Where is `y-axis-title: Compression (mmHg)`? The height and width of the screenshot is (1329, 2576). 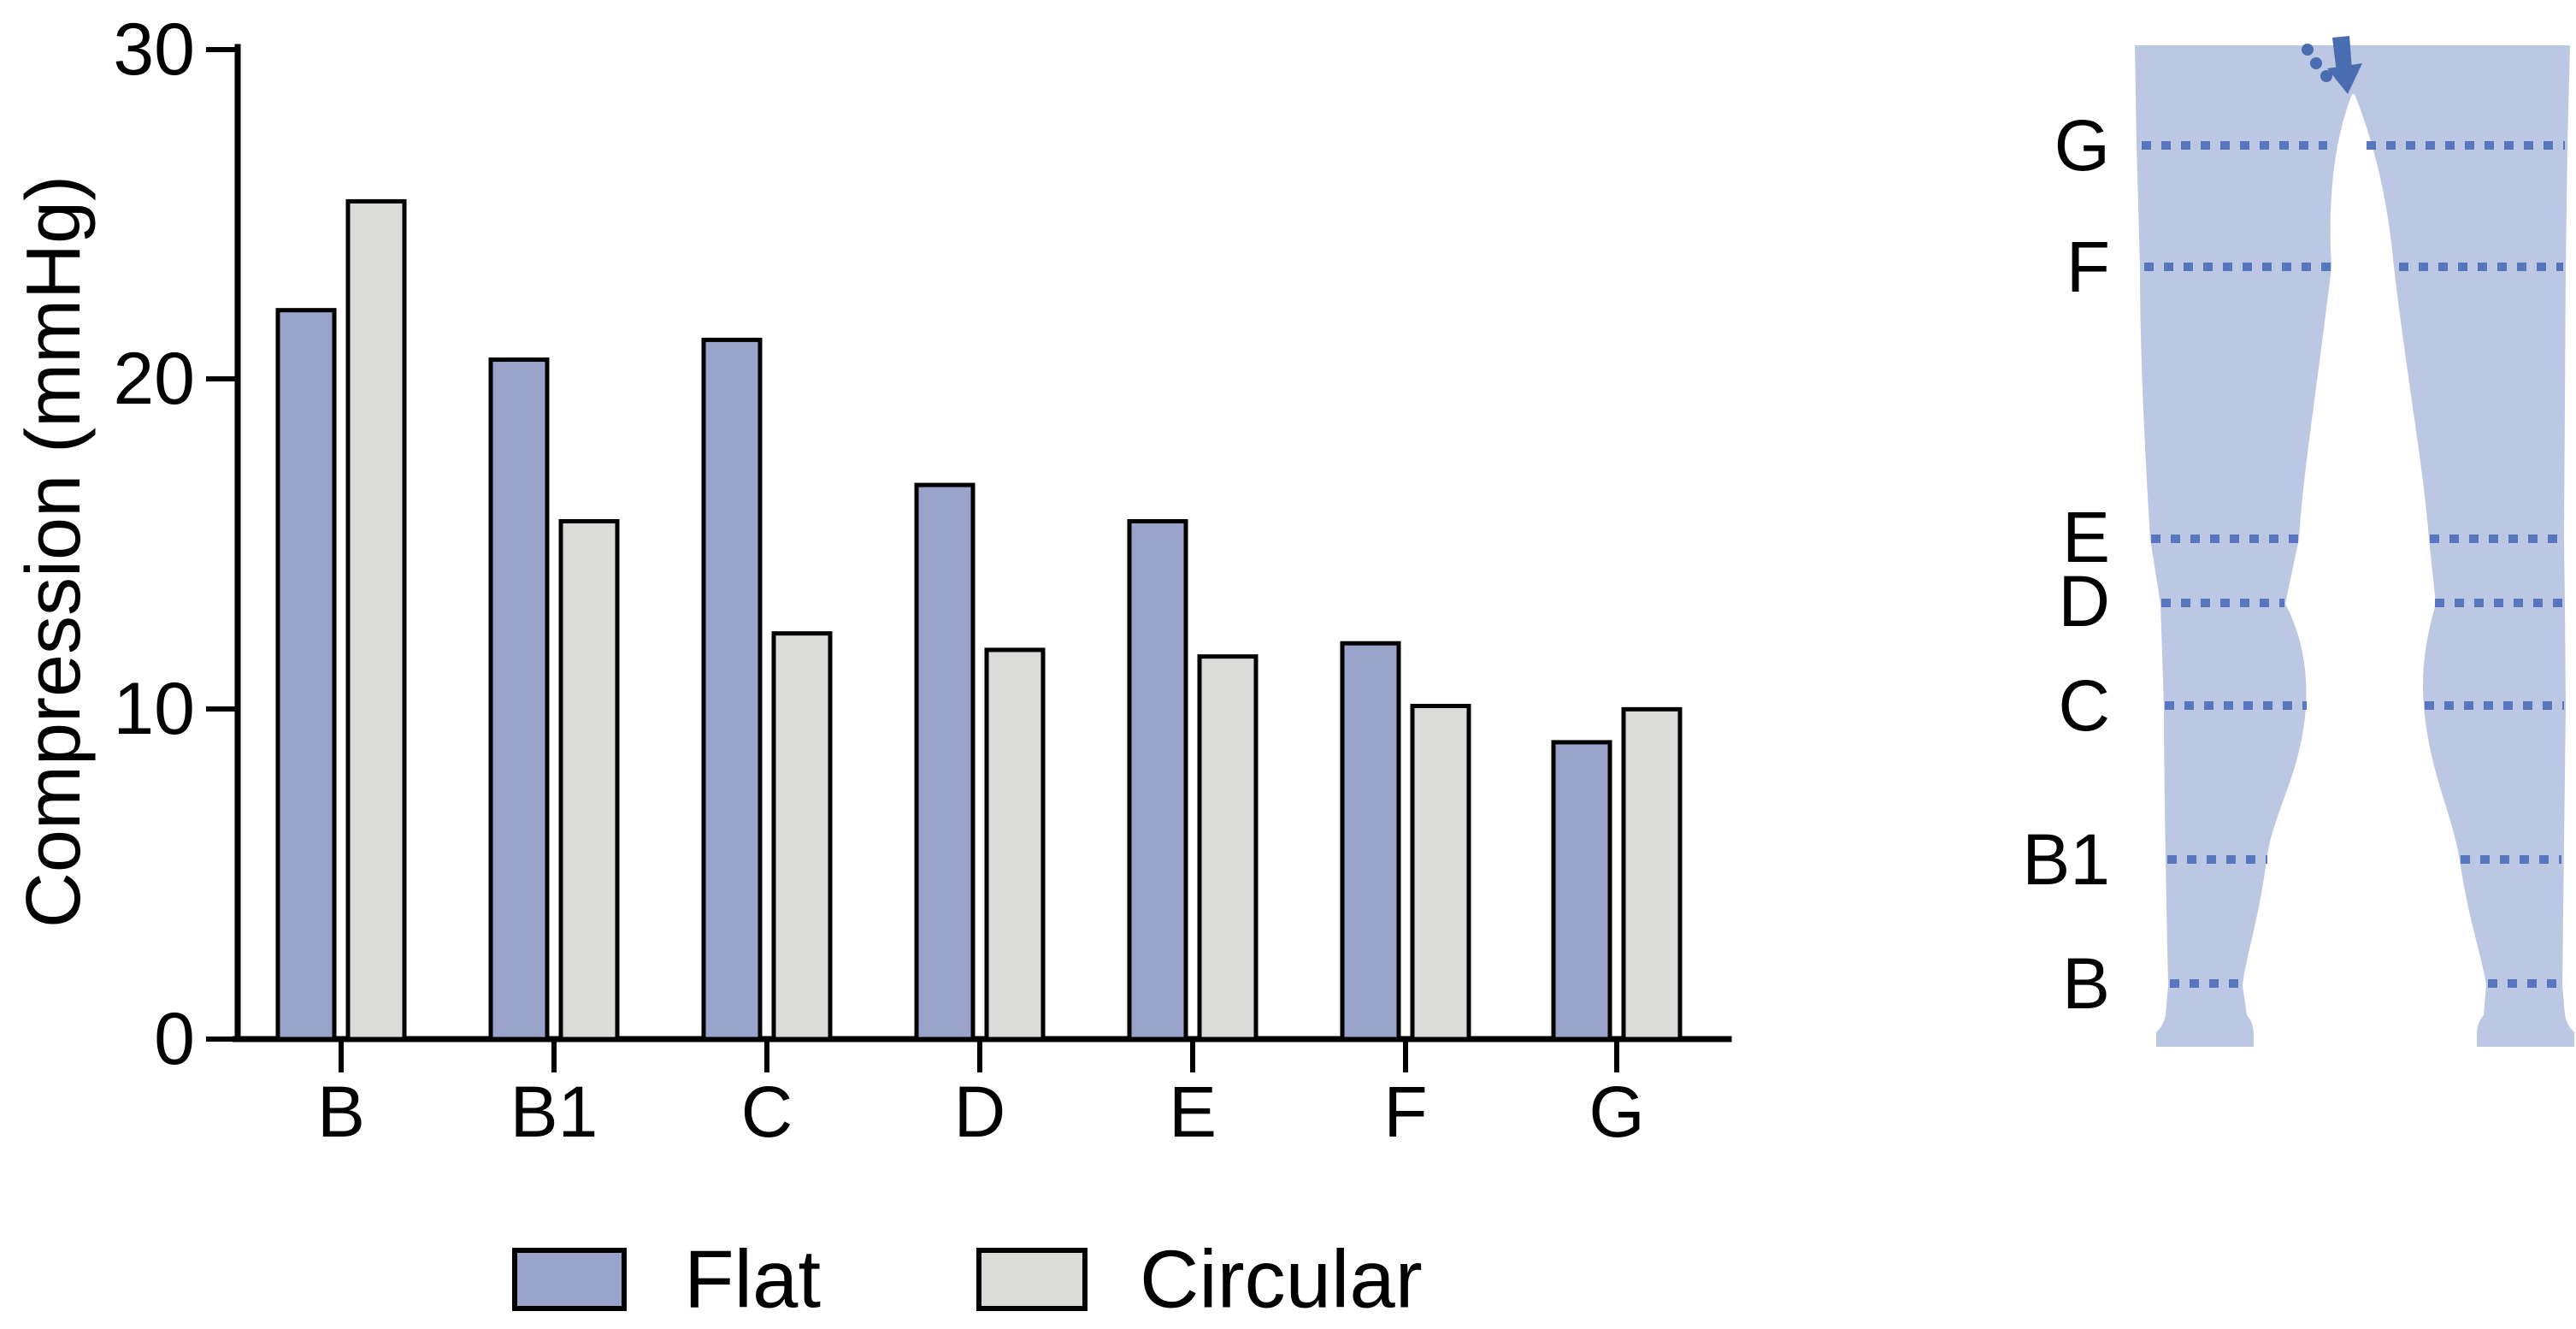
y-axis-title: Compression (mmHg) is located at coordinates (54, 551).